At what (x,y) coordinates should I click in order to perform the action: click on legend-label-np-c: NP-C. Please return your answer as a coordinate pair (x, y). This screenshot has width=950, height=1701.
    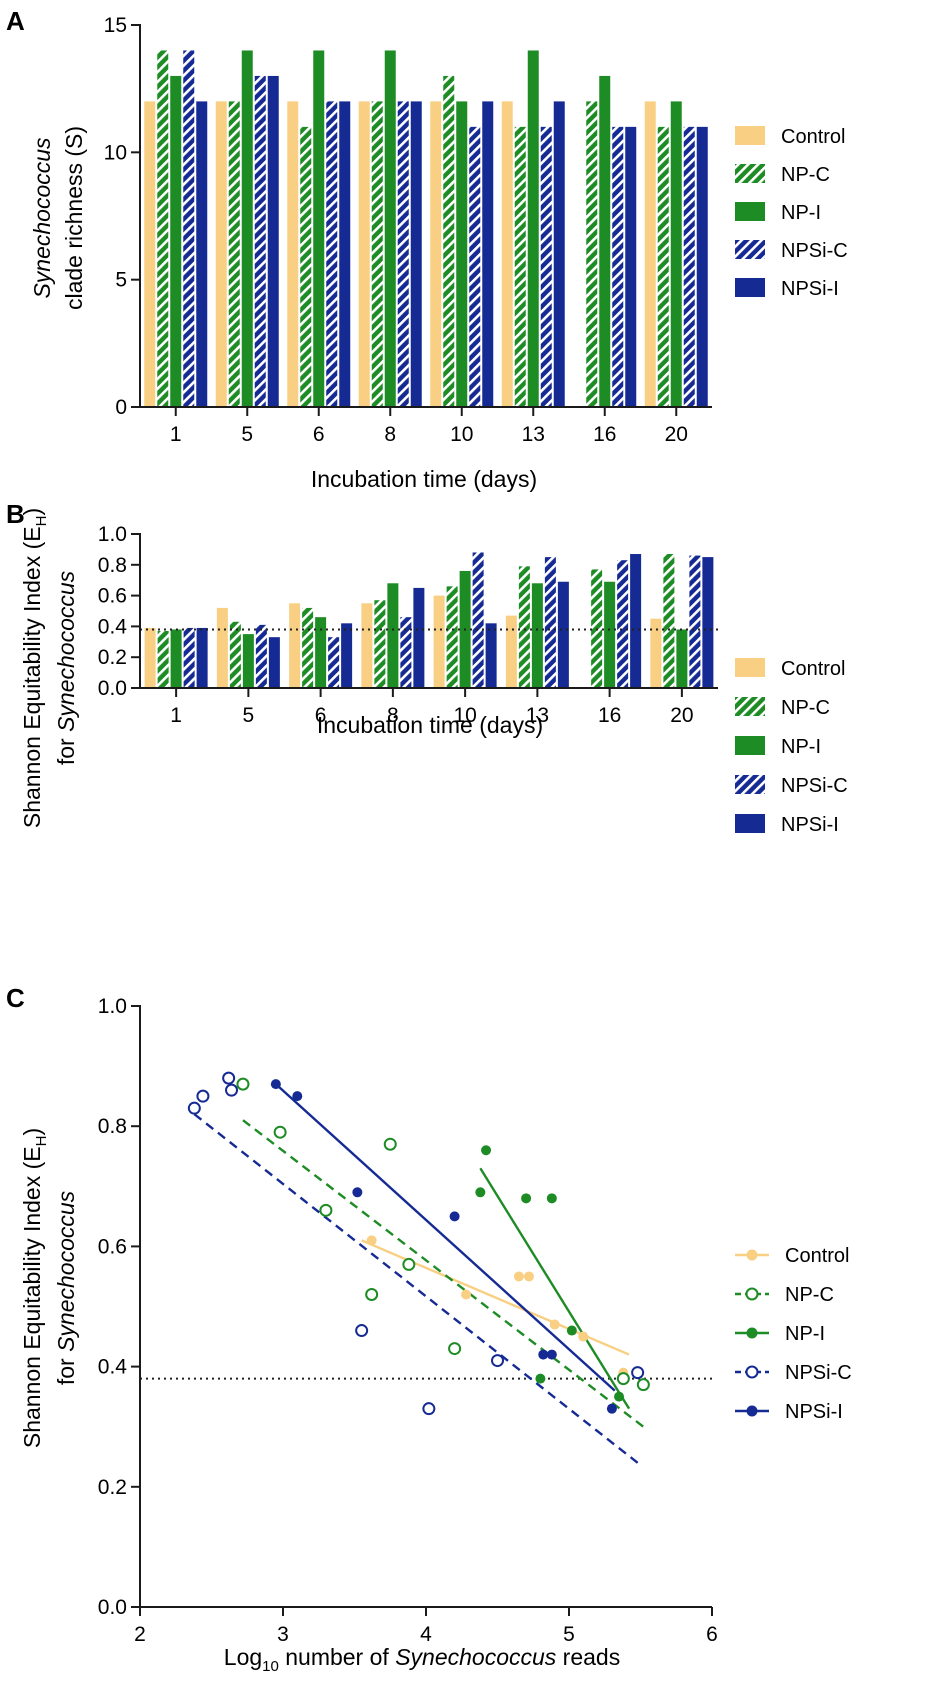
    Looking at the image, I should click on (805, 175).